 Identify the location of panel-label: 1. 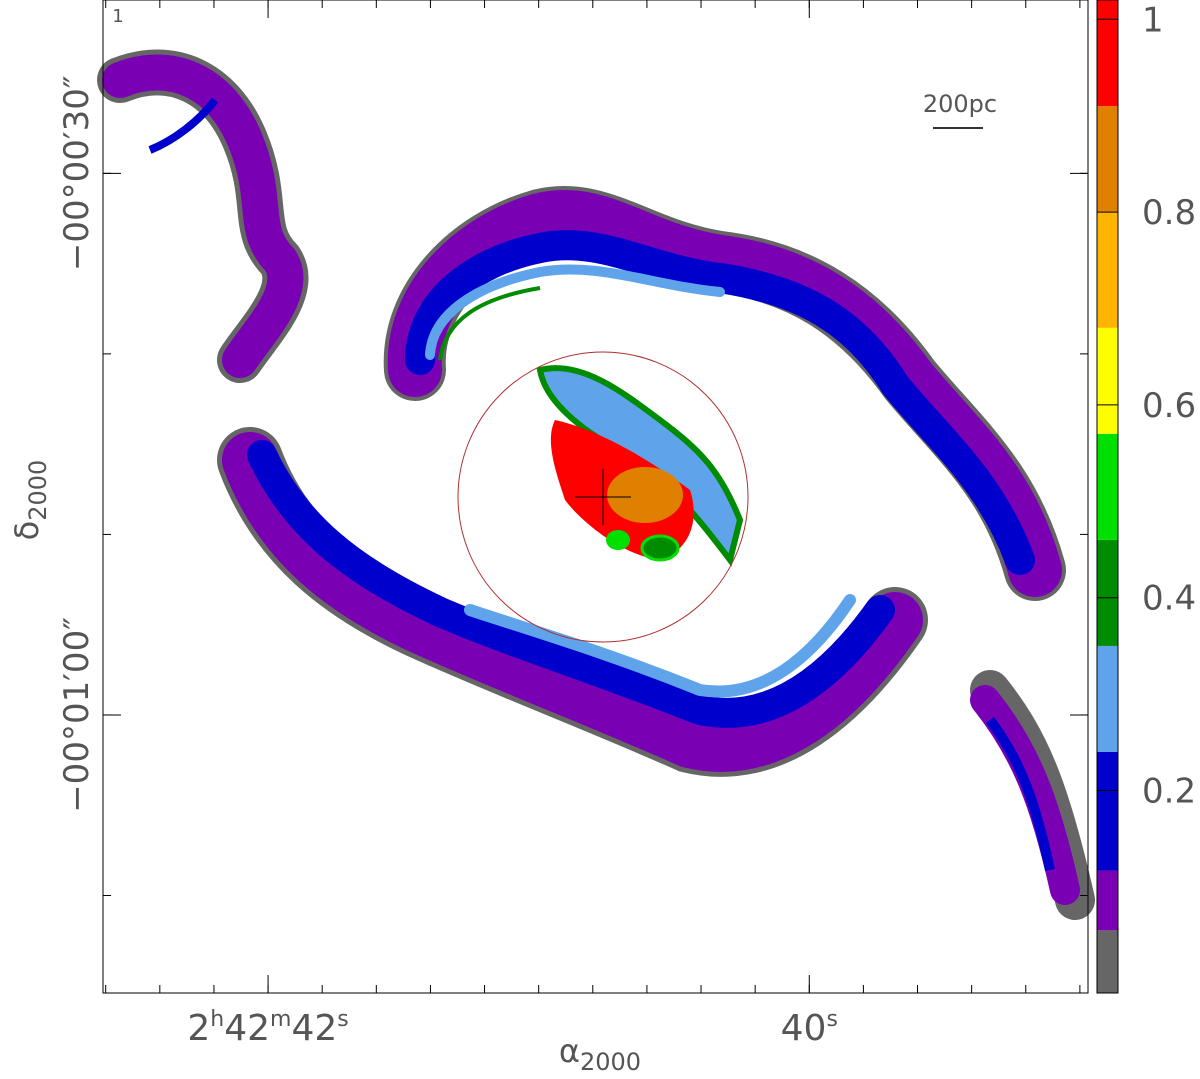
(117, 16).